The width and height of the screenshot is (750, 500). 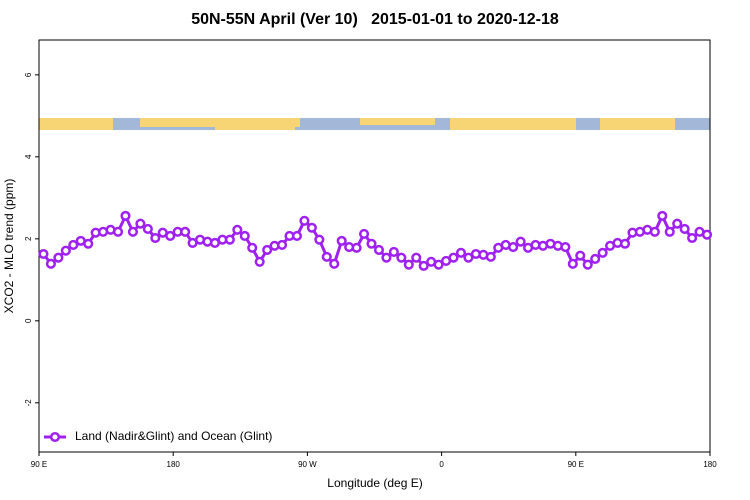 I want to click on land-ocean-strip, so click(x=374, y=124).